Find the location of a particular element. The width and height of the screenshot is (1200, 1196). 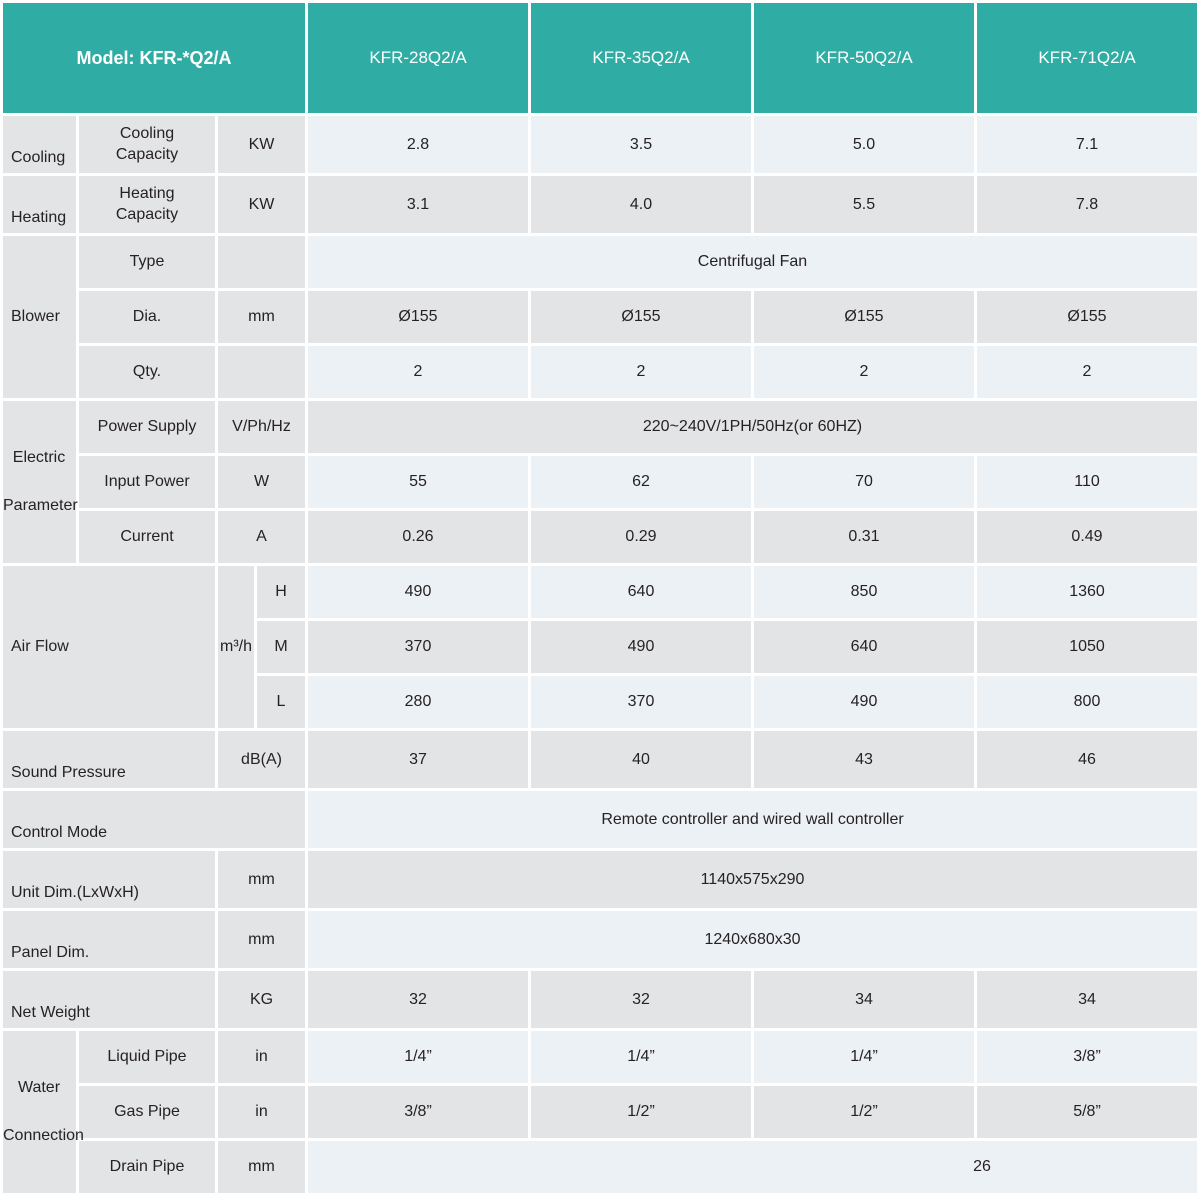

gas-pipe-label: Gas Pipe is located at coordinates (147, 1112).